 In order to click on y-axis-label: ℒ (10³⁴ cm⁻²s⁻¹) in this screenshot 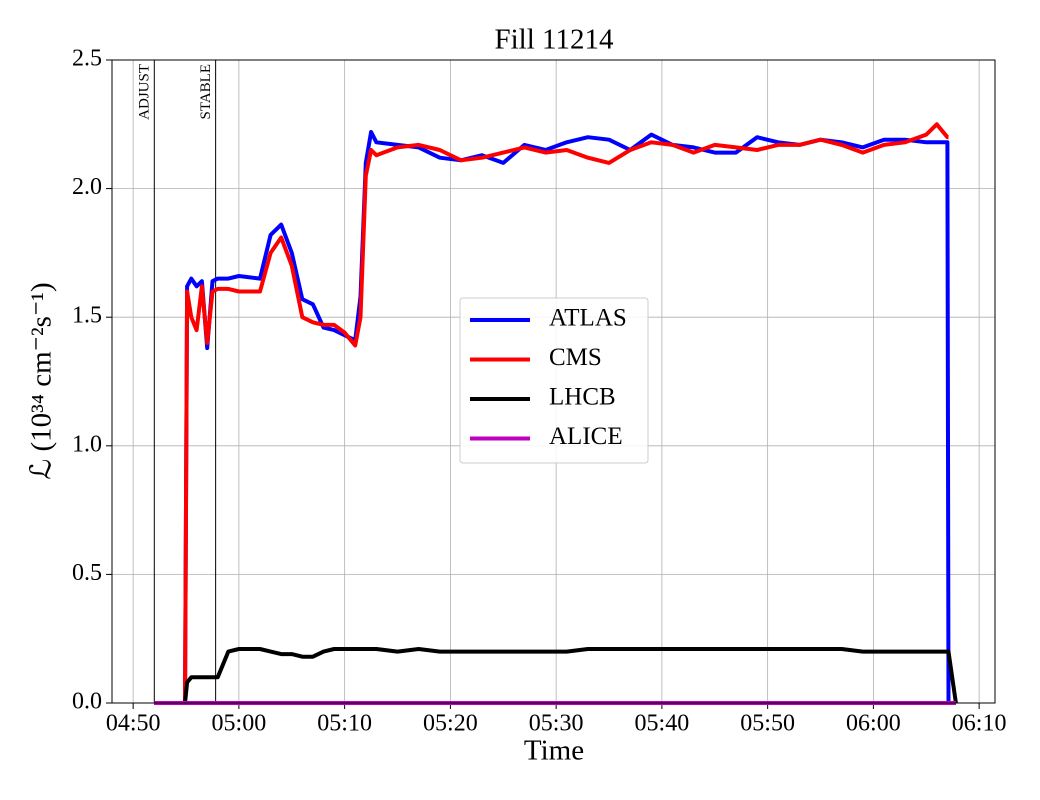, I will do `click(42, 380)`.